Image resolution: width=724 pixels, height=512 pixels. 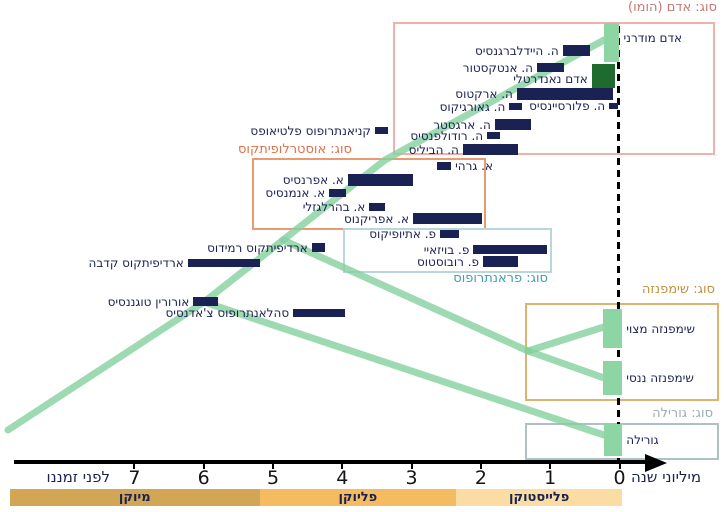 I want to click on species-bar-ergaster, so click(x=512, y=124).